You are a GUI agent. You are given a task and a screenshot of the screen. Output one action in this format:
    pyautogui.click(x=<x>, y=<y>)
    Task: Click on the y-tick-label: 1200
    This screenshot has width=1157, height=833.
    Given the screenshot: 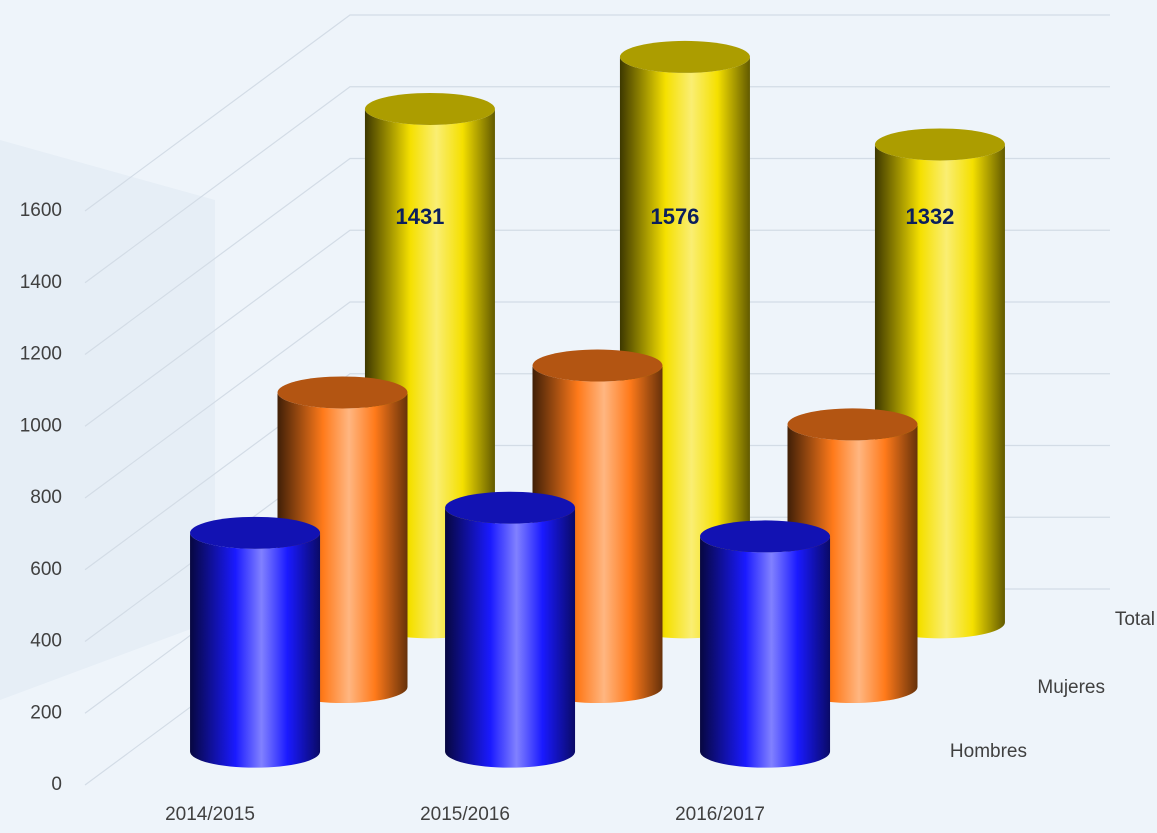 What is the action you would take?
    pyautogui.click(x=41, y=354)
    